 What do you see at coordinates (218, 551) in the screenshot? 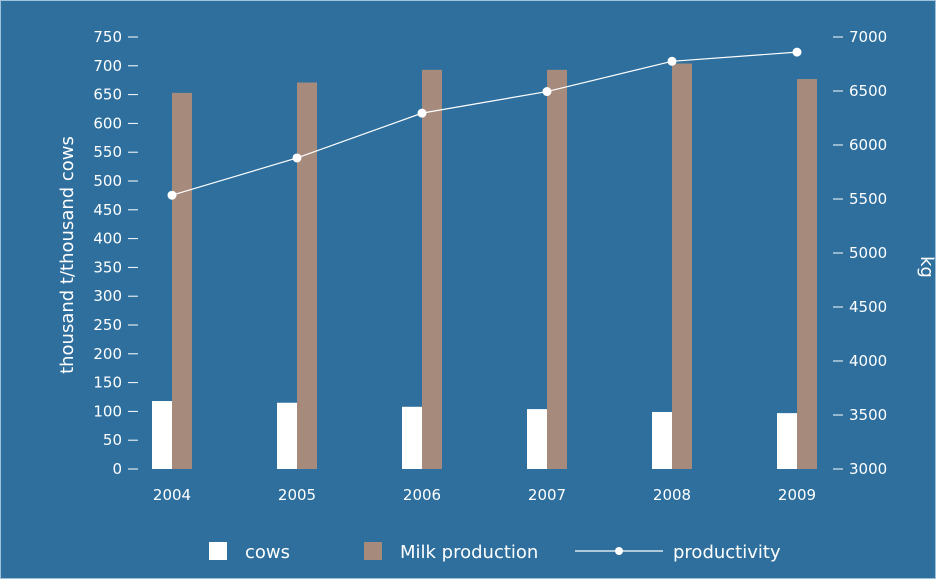
I see `legend-swatch-cows` at bounding box center [218, 551].